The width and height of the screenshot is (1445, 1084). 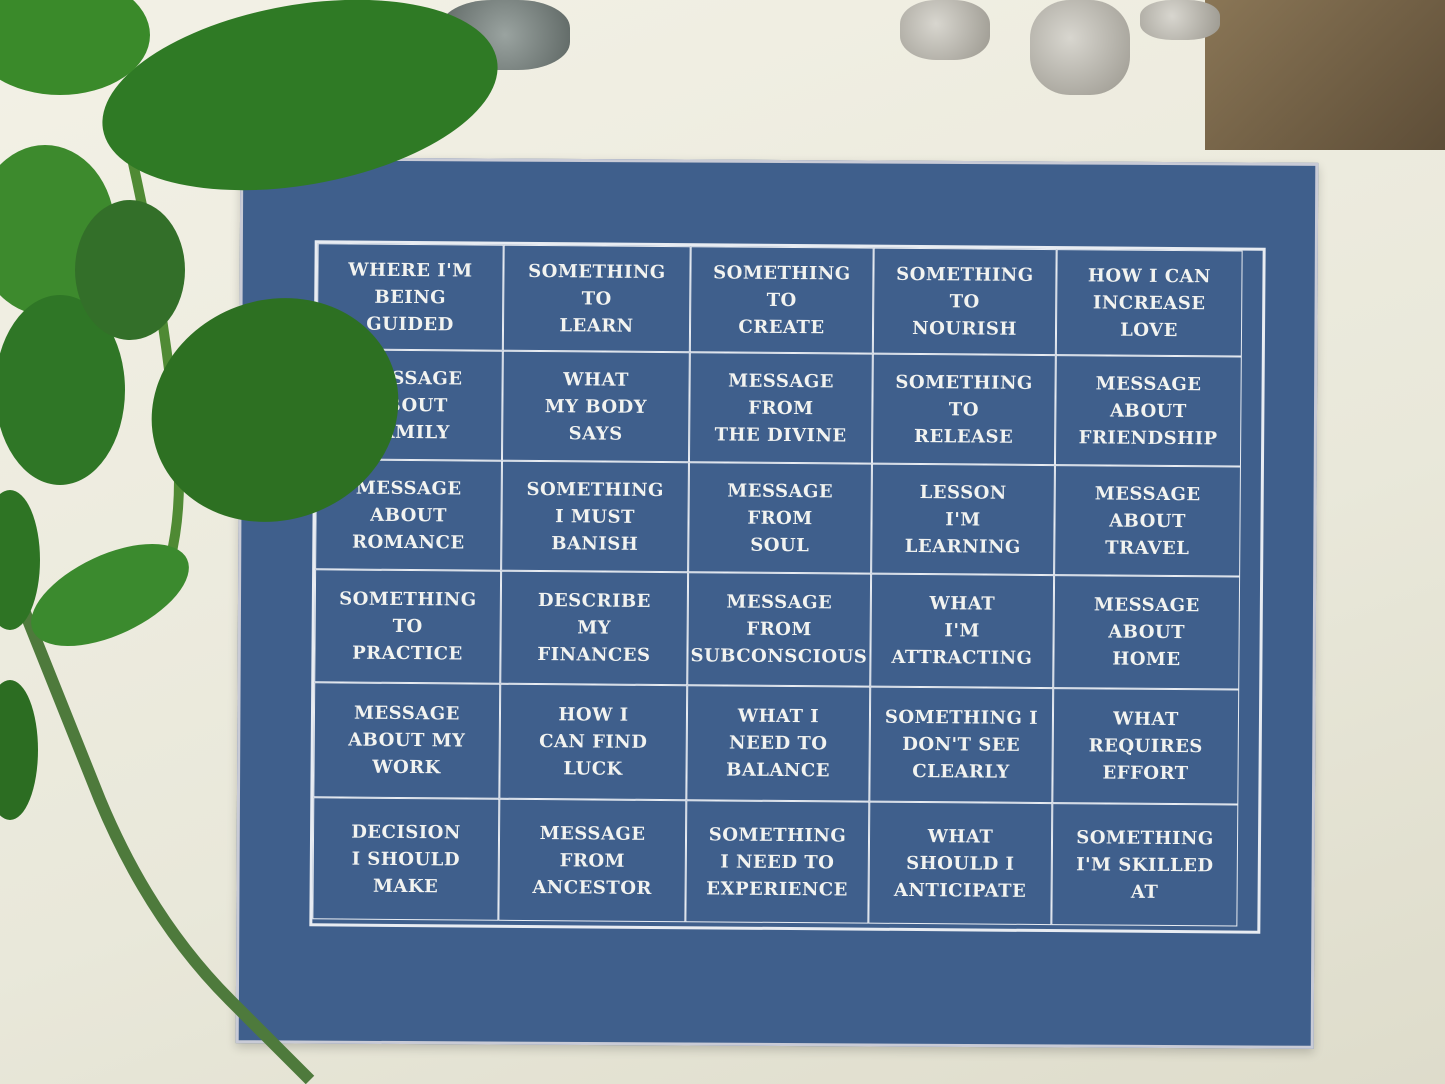 What do you see at coordinates (164, 840) in the screenshot?
I see `plant-stem` at bounding box center [164, 840].